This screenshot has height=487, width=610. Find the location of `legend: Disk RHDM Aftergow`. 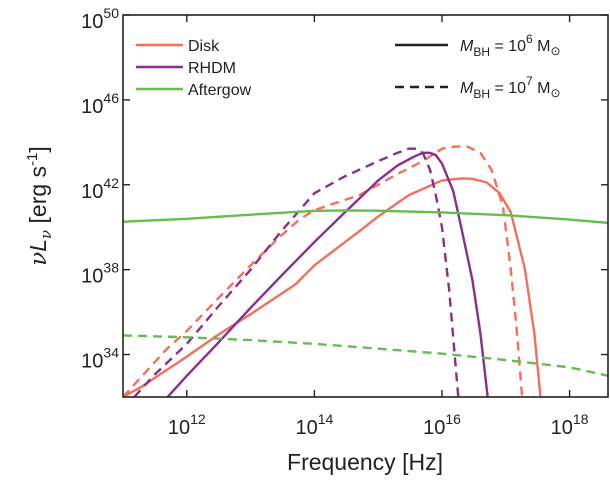

legend: Disk RHDM Aftergow is located at coordinates (194, 68).